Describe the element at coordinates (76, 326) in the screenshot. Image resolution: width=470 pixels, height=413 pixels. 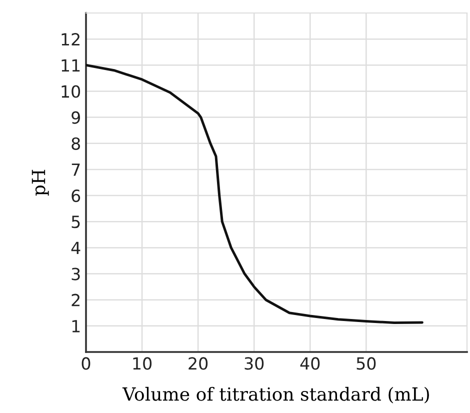
I see `y-tick-label: 1` at that location.